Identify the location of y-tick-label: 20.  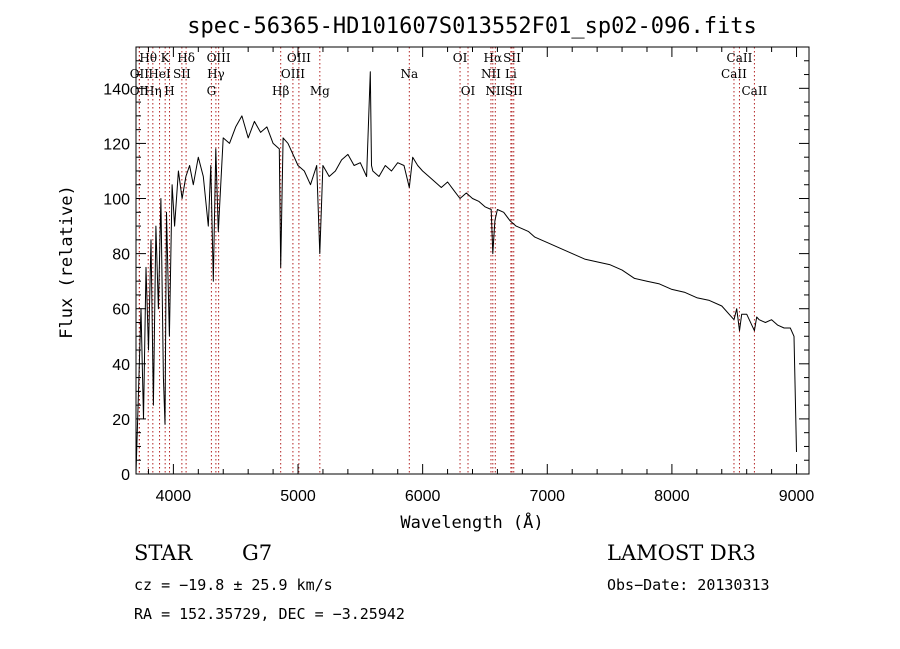
(121, 420).